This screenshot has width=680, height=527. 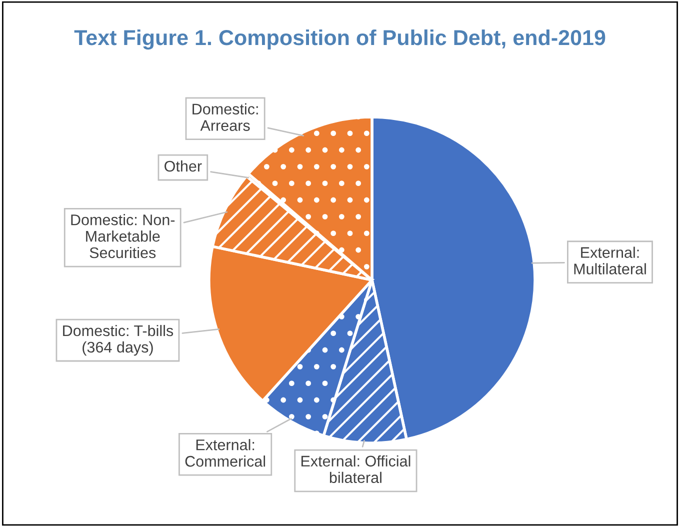 I want to click on slice-label: External: Multilateral, so click(x=610, y=260).